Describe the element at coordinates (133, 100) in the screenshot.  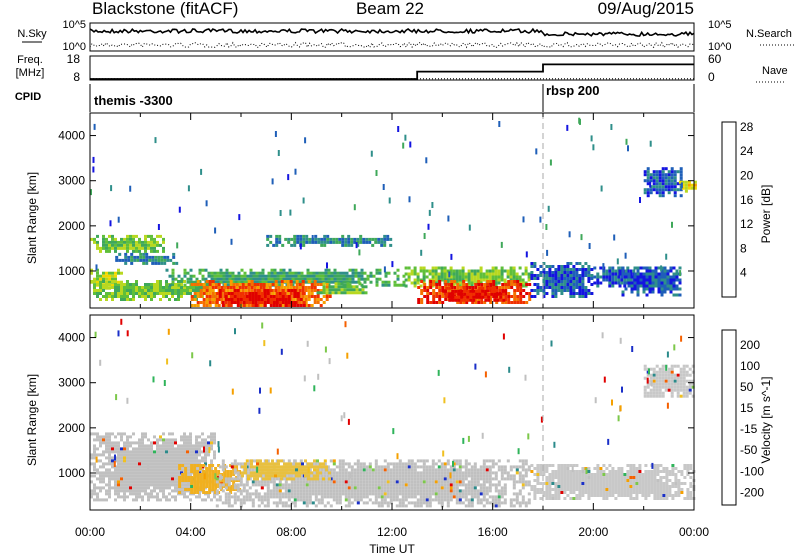
I see `cpid-segment-themis: themis -3300` at that location.